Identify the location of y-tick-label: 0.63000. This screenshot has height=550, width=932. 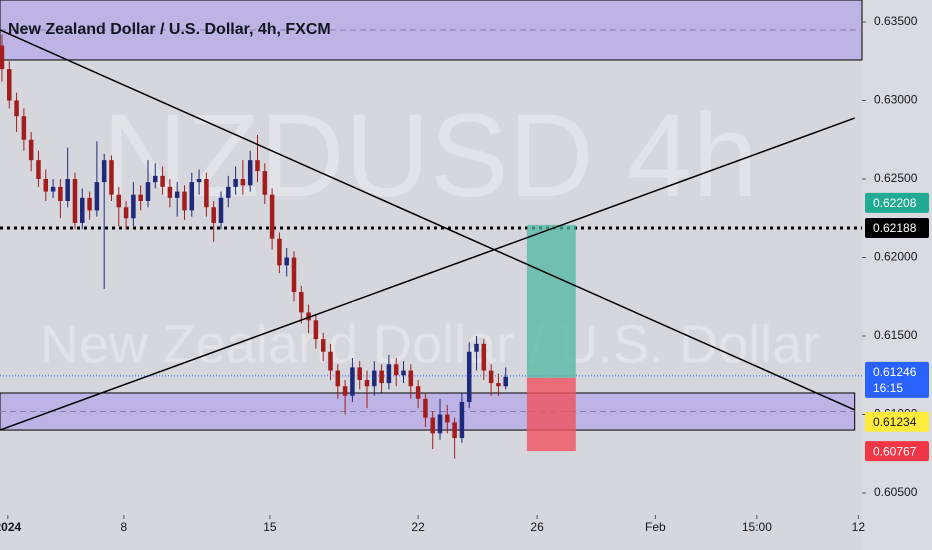
(896, 100).